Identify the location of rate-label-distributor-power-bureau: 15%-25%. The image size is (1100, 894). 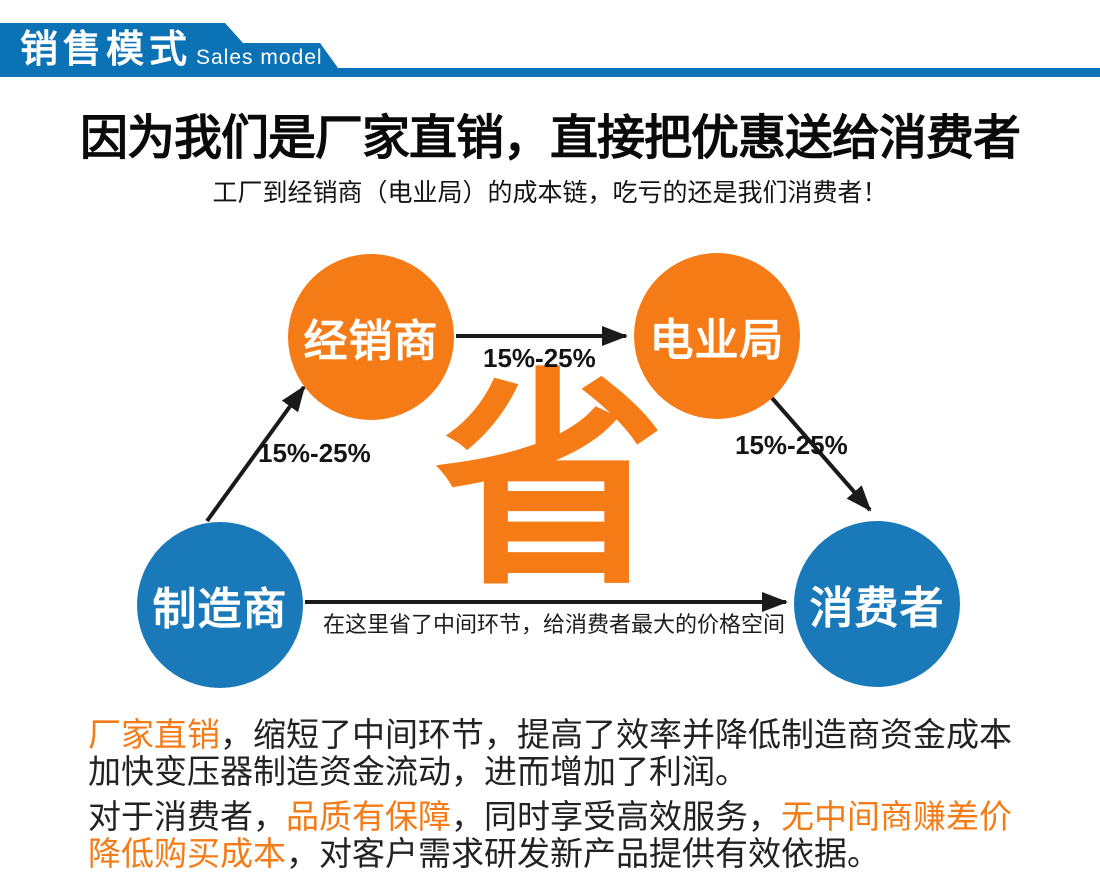
(539, 358).